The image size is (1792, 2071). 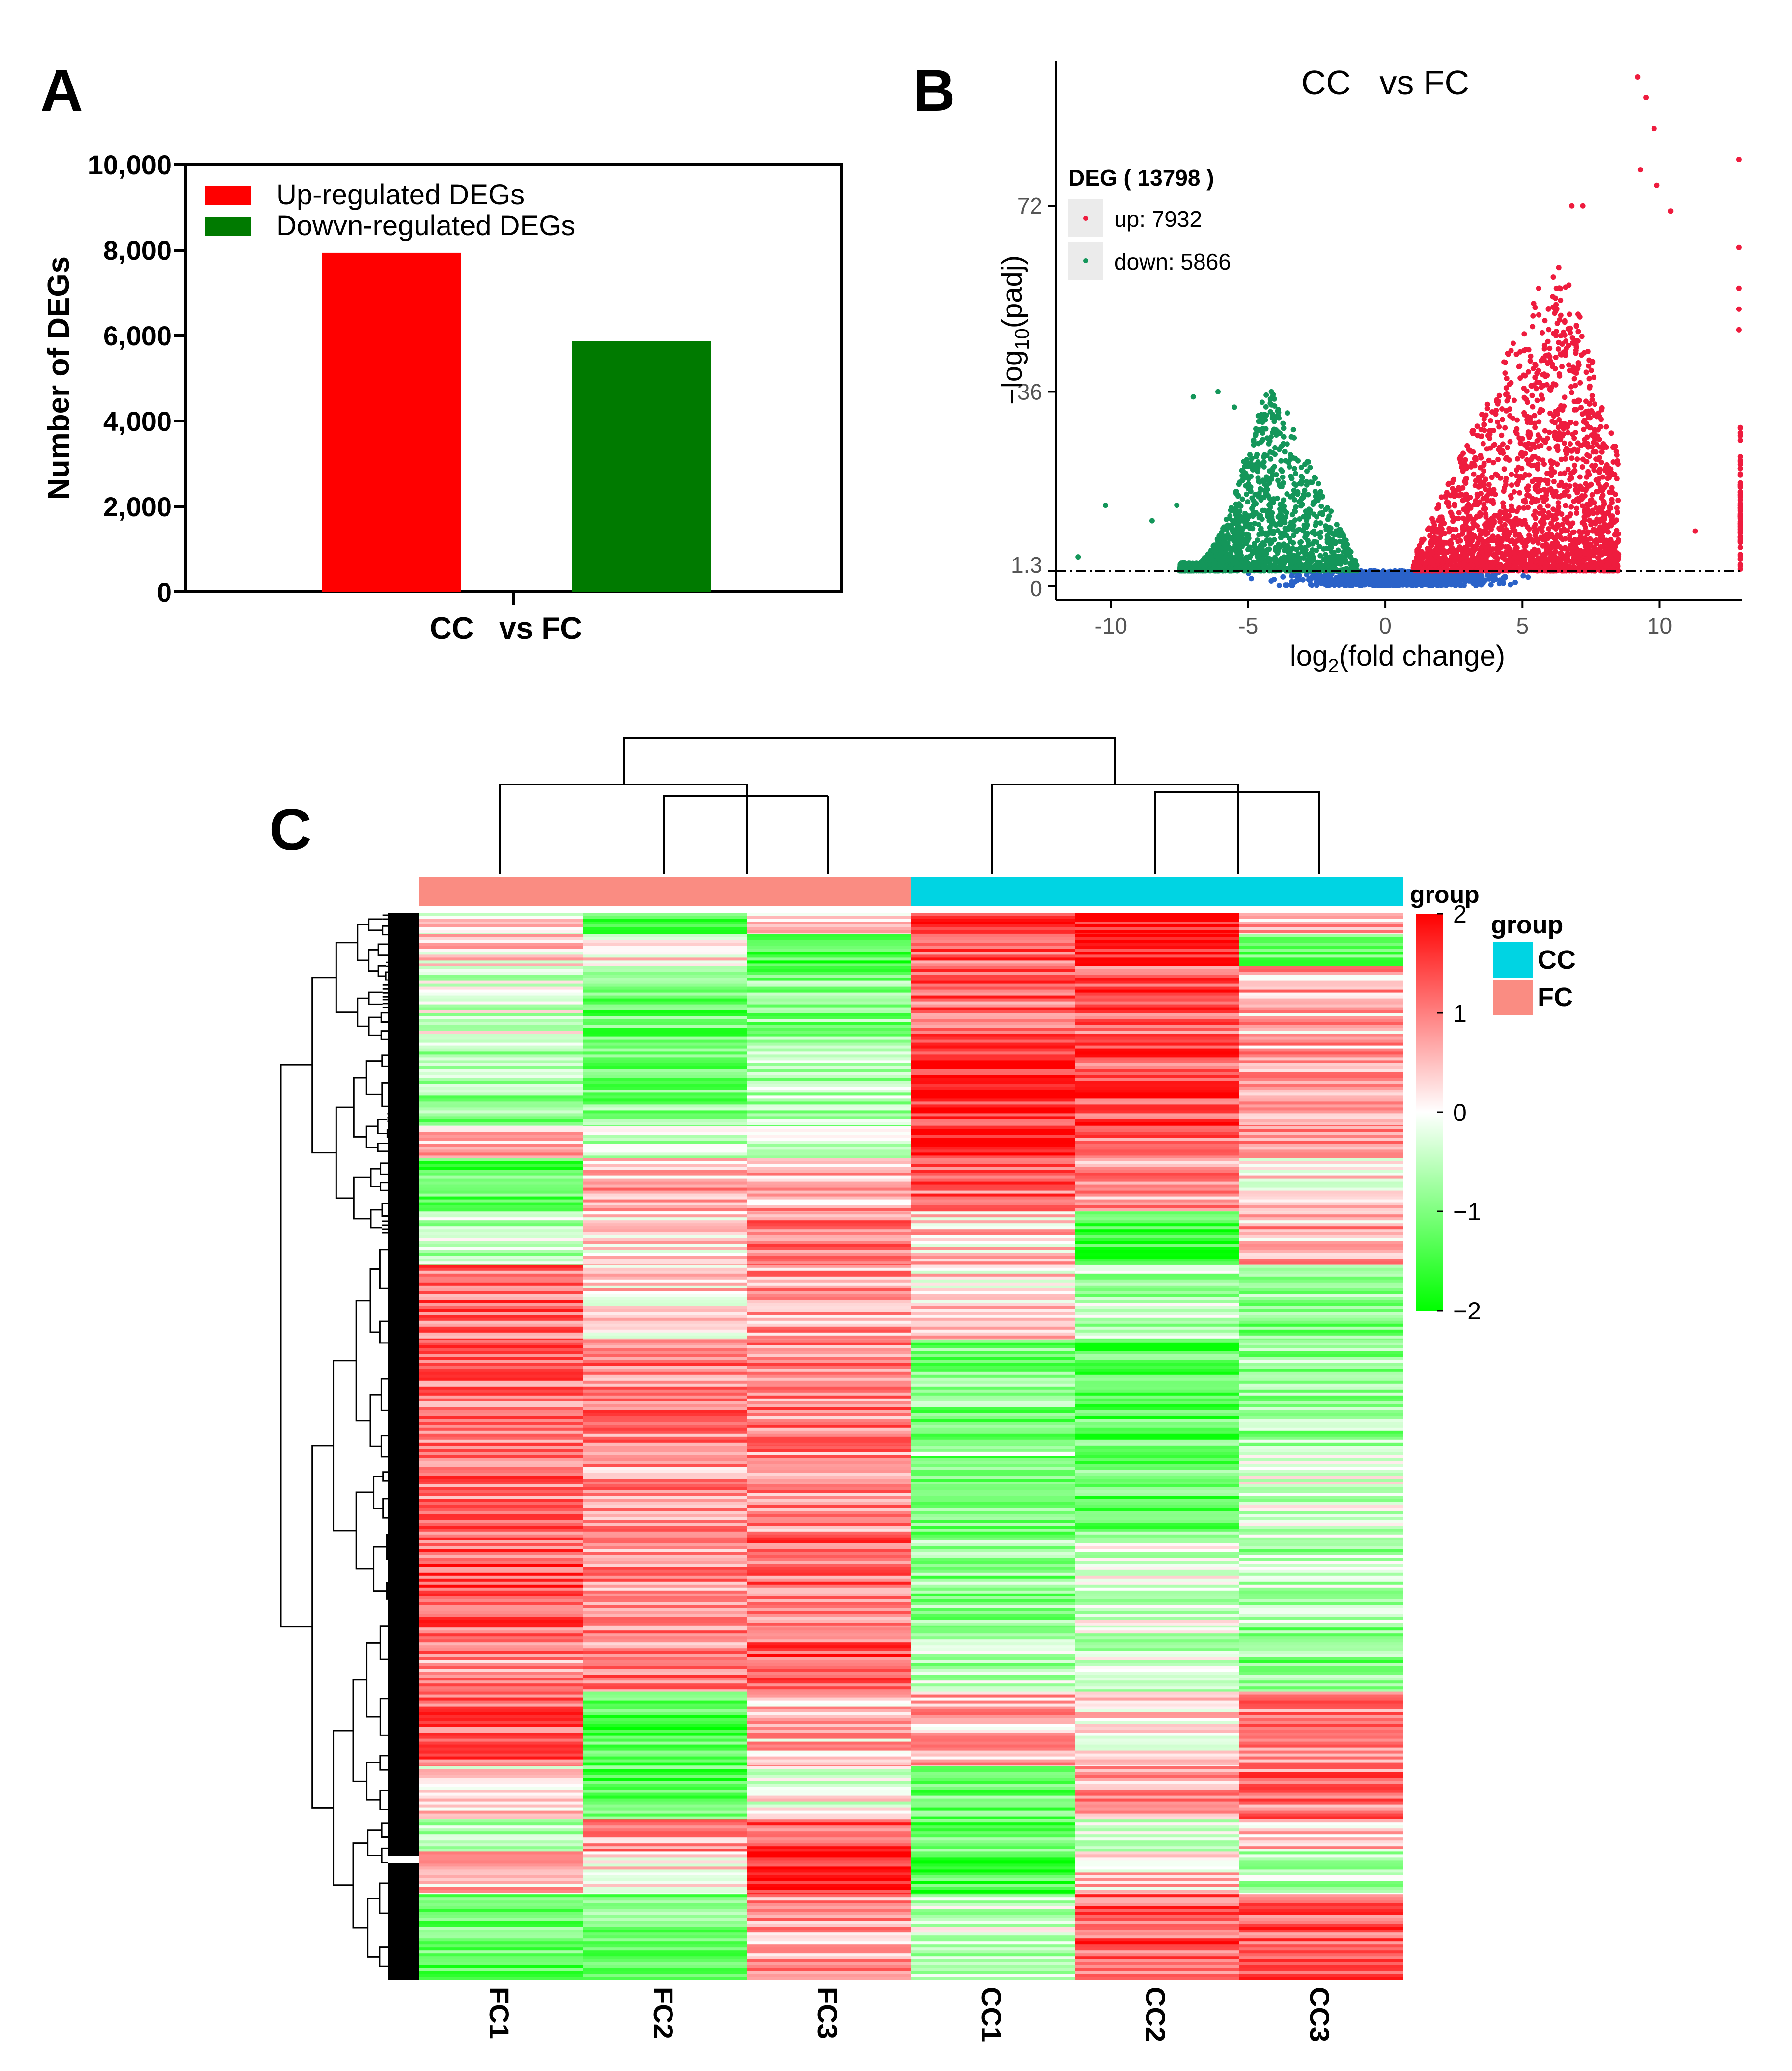 I want to click on volcano-point-outlier, so click(x=1638, y=77).